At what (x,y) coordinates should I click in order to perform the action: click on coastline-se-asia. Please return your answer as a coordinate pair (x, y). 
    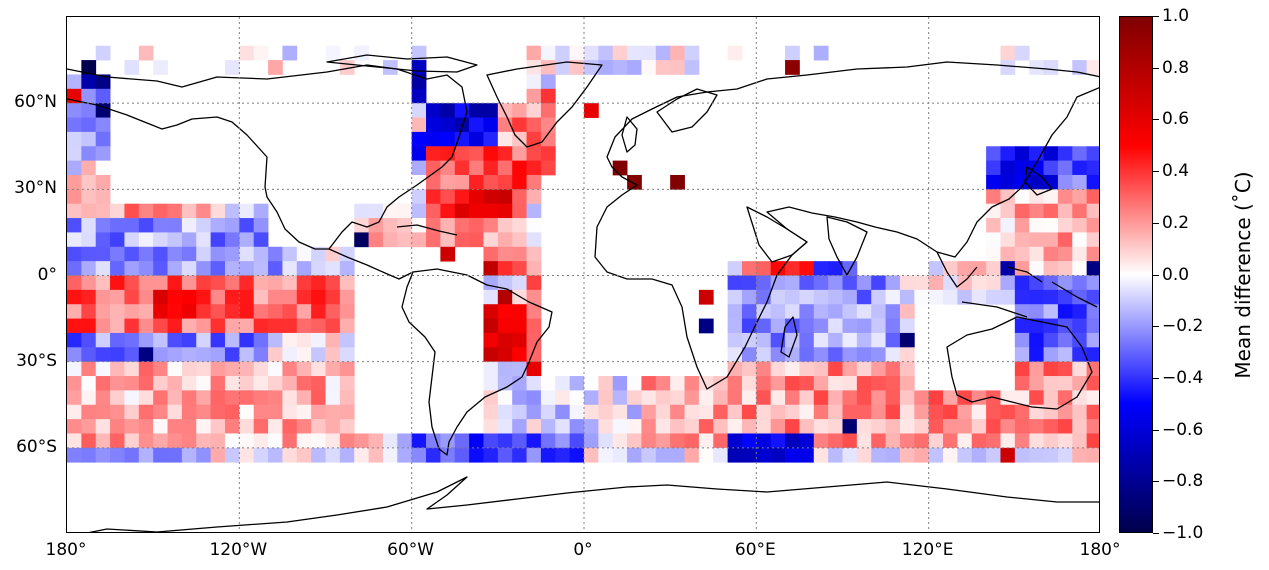
    Looking at the image, I should click on (1017, 284).